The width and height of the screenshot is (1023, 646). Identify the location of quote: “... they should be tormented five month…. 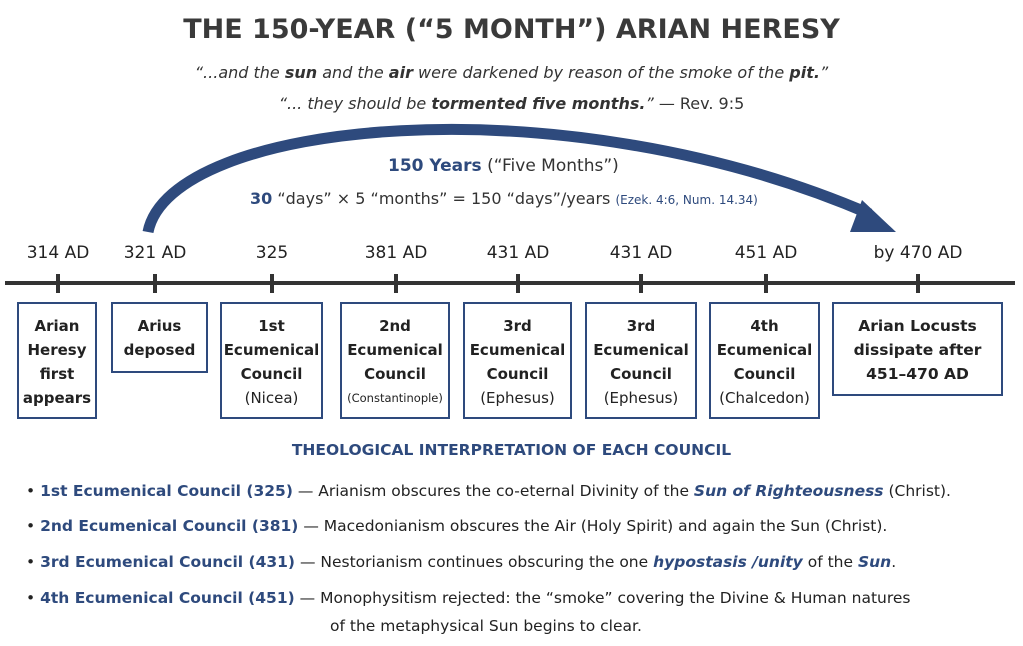
(511, 103).